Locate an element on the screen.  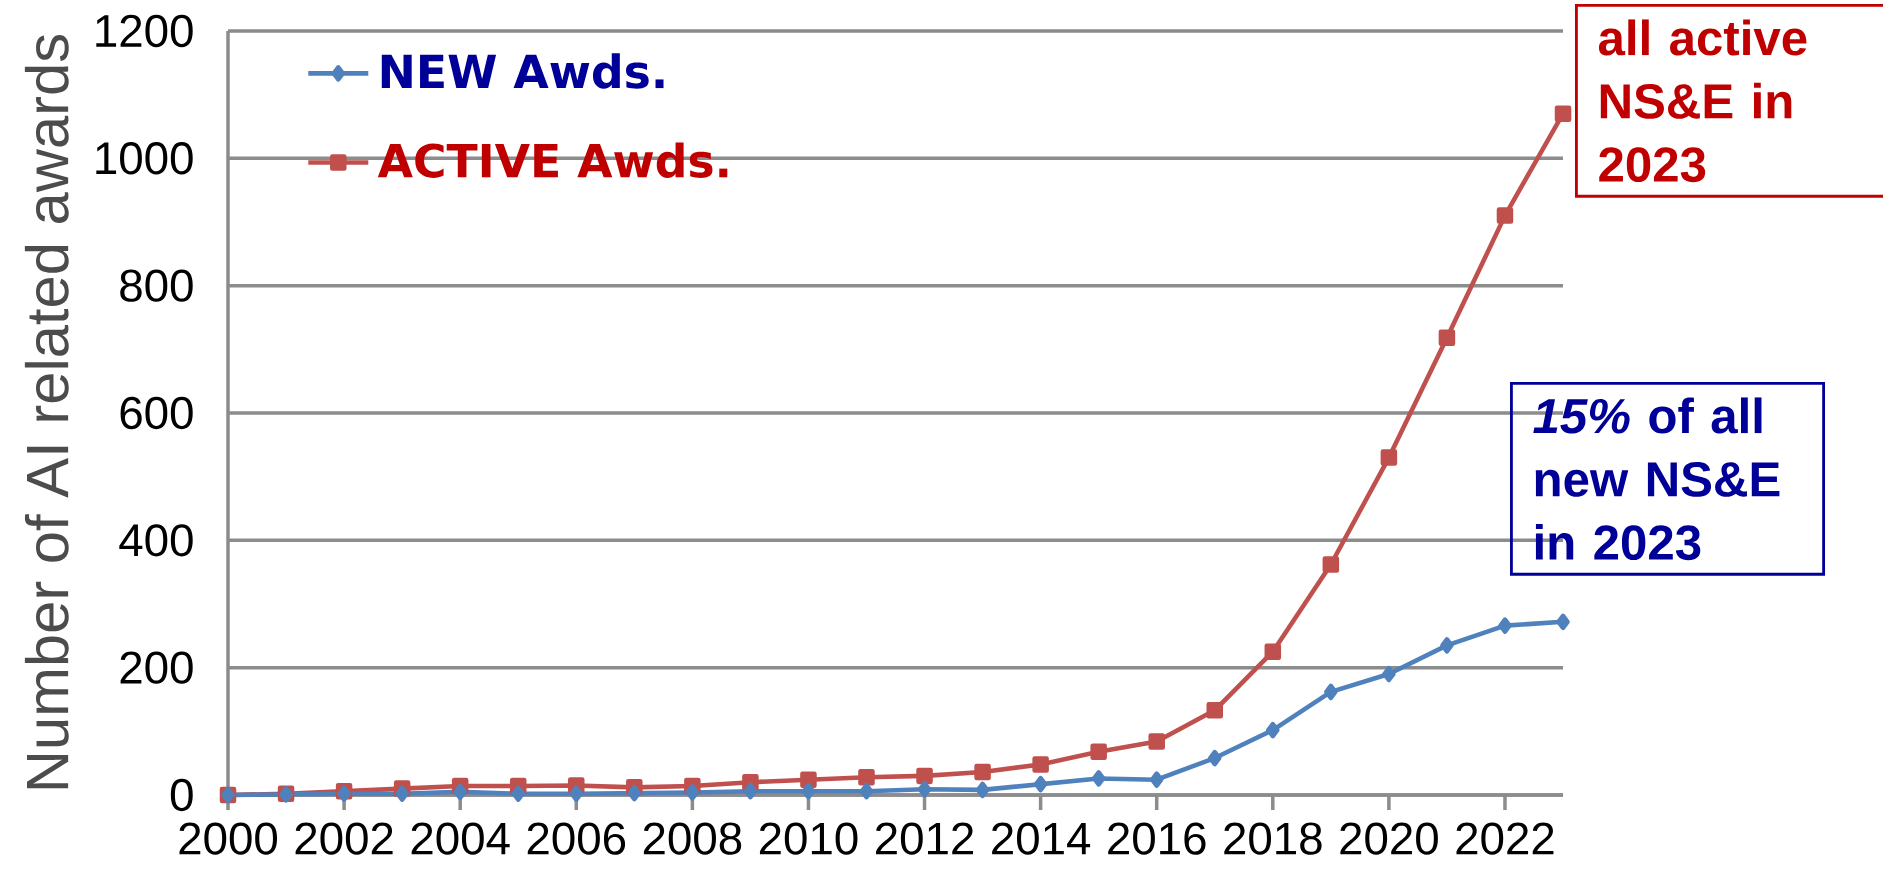
x-tick-label: 2020 is located at coordinates (1389, 838).